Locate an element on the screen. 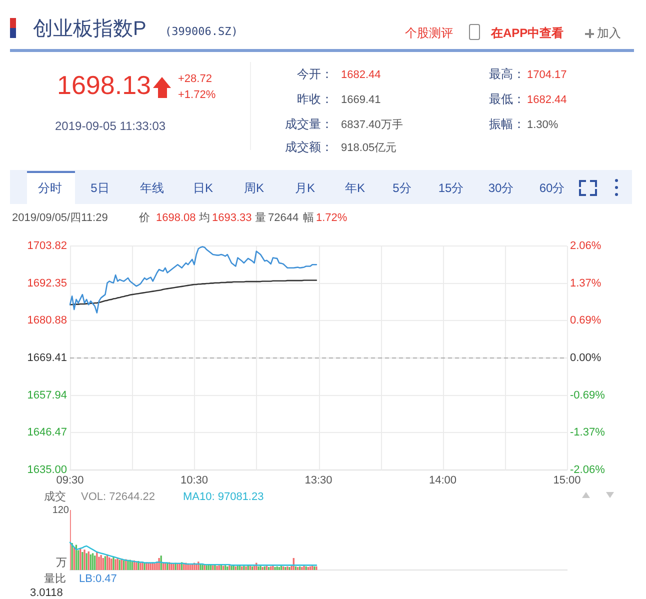 The height and width of the screenshot is (599, 646). y2-tick-label: 0.00% is located at coordinates (586, 358).